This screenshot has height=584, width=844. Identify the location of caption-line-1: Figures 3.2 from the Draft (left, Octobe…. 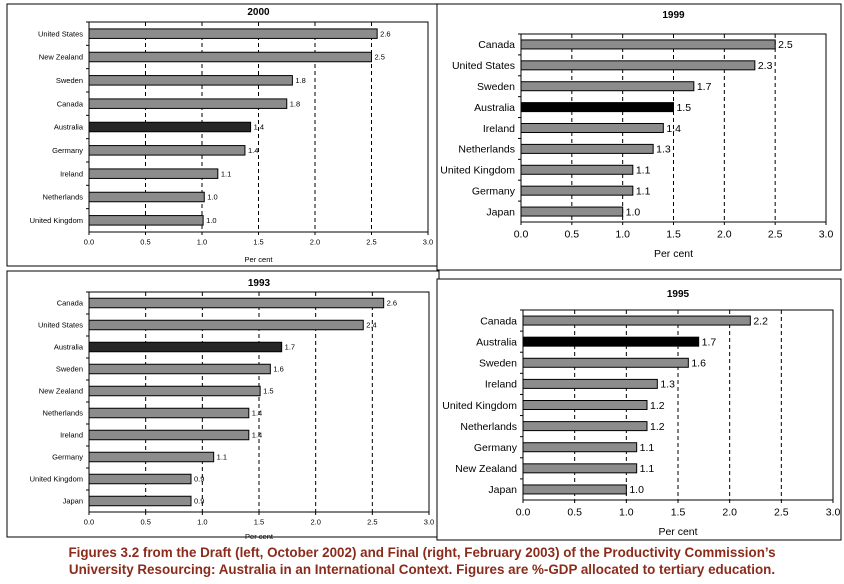
(422, 552).